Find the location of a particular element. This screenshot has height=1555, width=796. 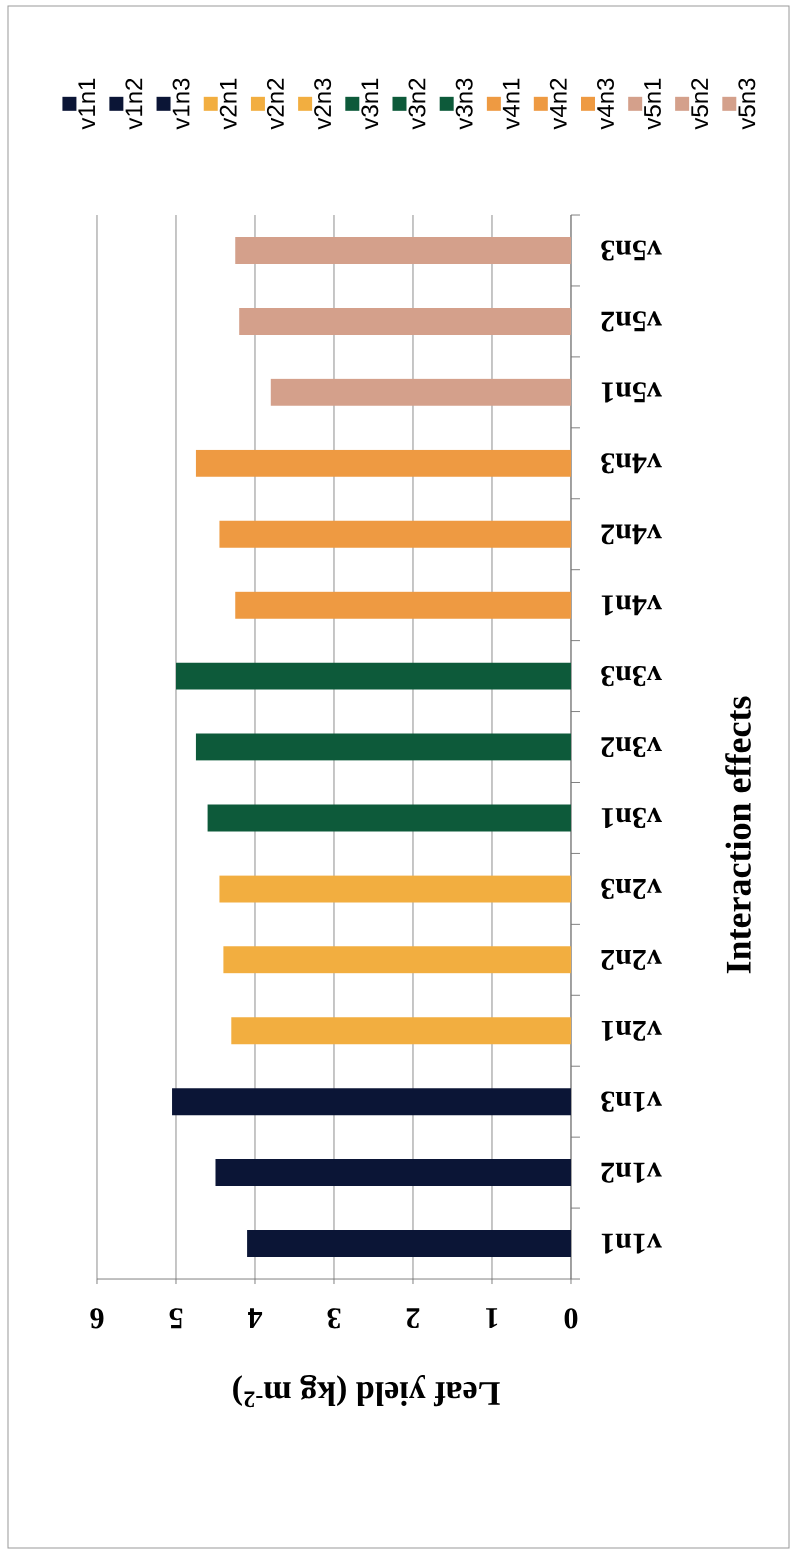

y-axis-title: Interaction effects is located at coordinates (738, 835).